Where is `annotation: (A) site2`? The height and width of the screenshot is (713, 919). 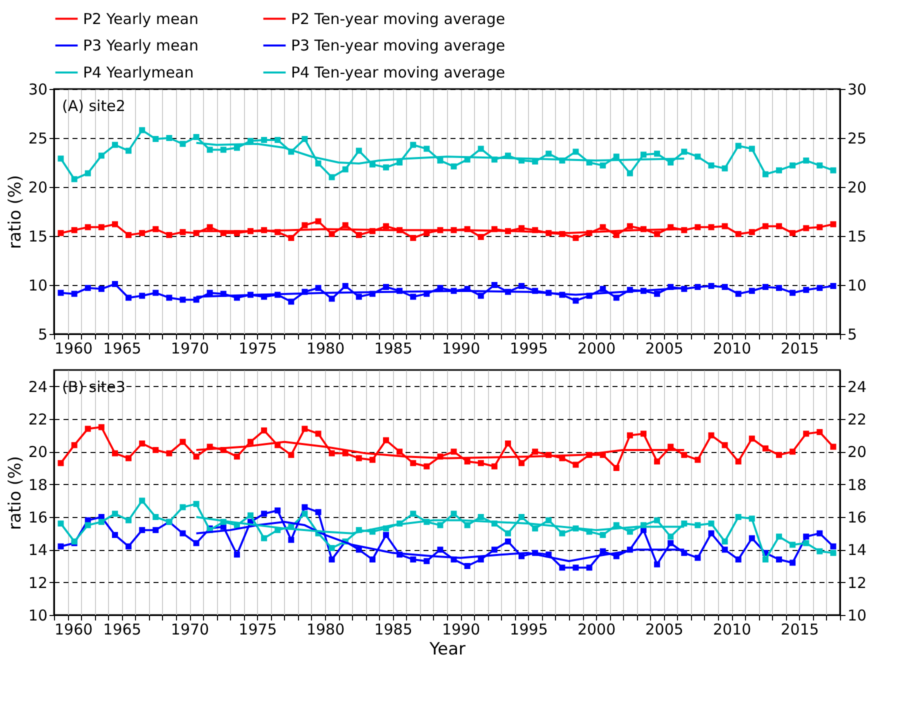
annotation: (A) site2 is located at coordinates (94, 106).